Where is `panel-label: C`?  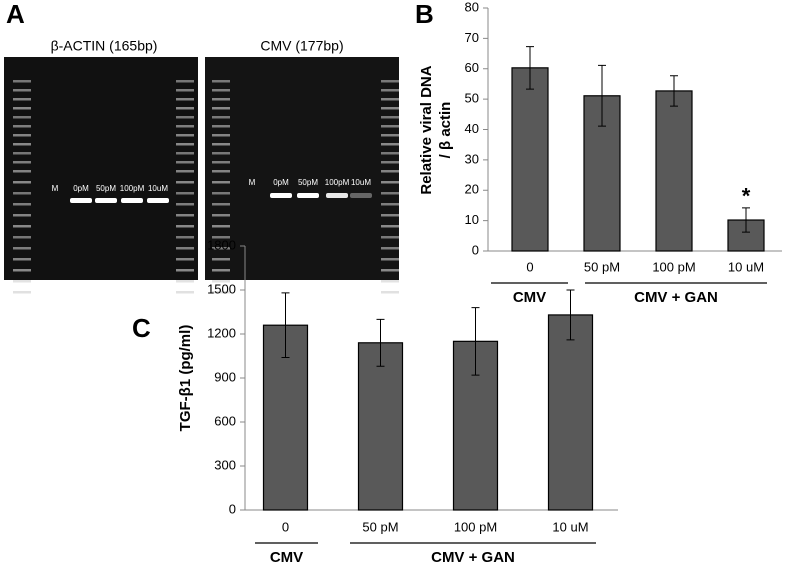
panel-label: C is located at coordinates (141, 328).